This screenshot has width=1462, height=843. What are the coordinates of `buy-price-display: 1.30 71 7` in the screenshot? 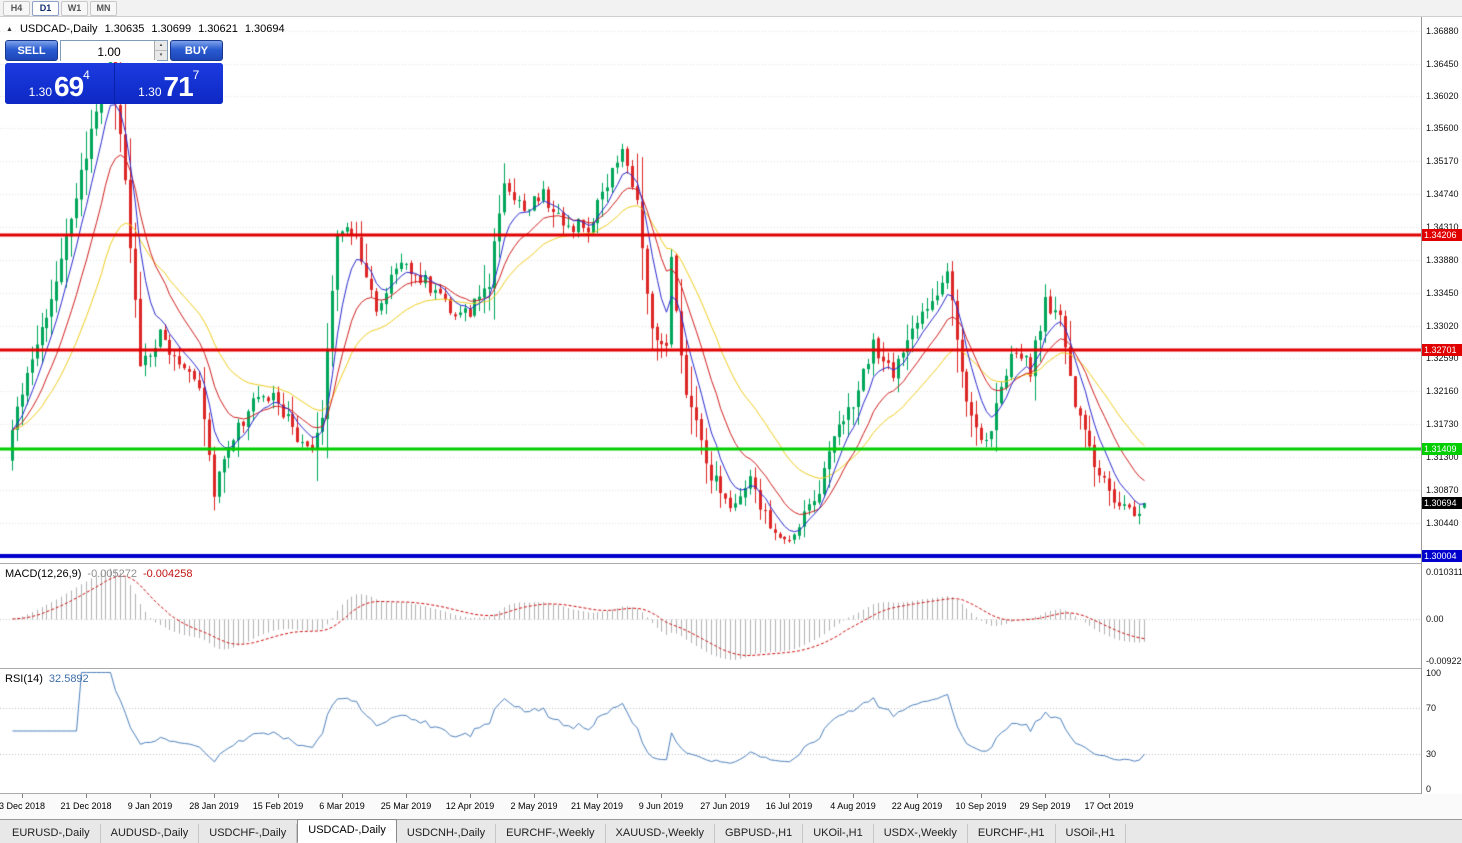 It's located at (168, 83).